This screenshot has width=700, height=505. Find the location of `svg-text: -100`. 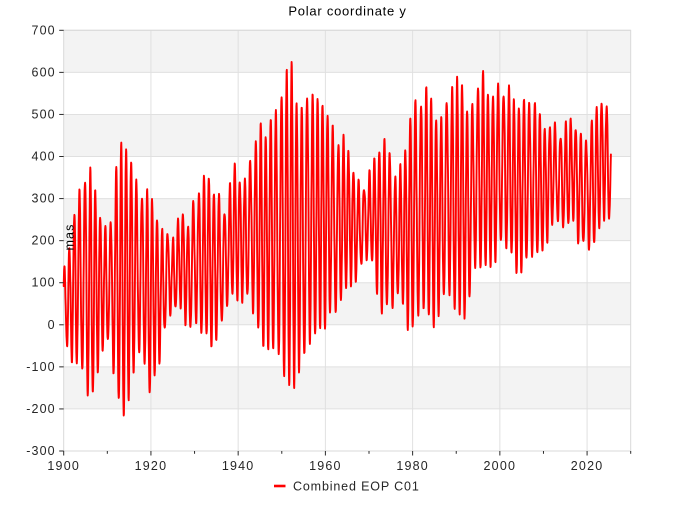

svg-text: -100 is located at coordinates (40, 367).